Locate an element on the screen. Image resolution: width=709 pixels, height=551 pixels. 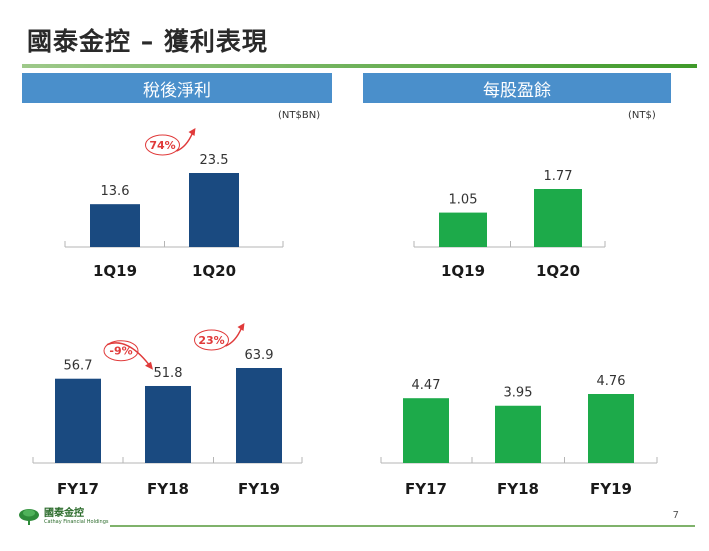
value-label-1q20: 23.5 is located at coordinates (214, 160).